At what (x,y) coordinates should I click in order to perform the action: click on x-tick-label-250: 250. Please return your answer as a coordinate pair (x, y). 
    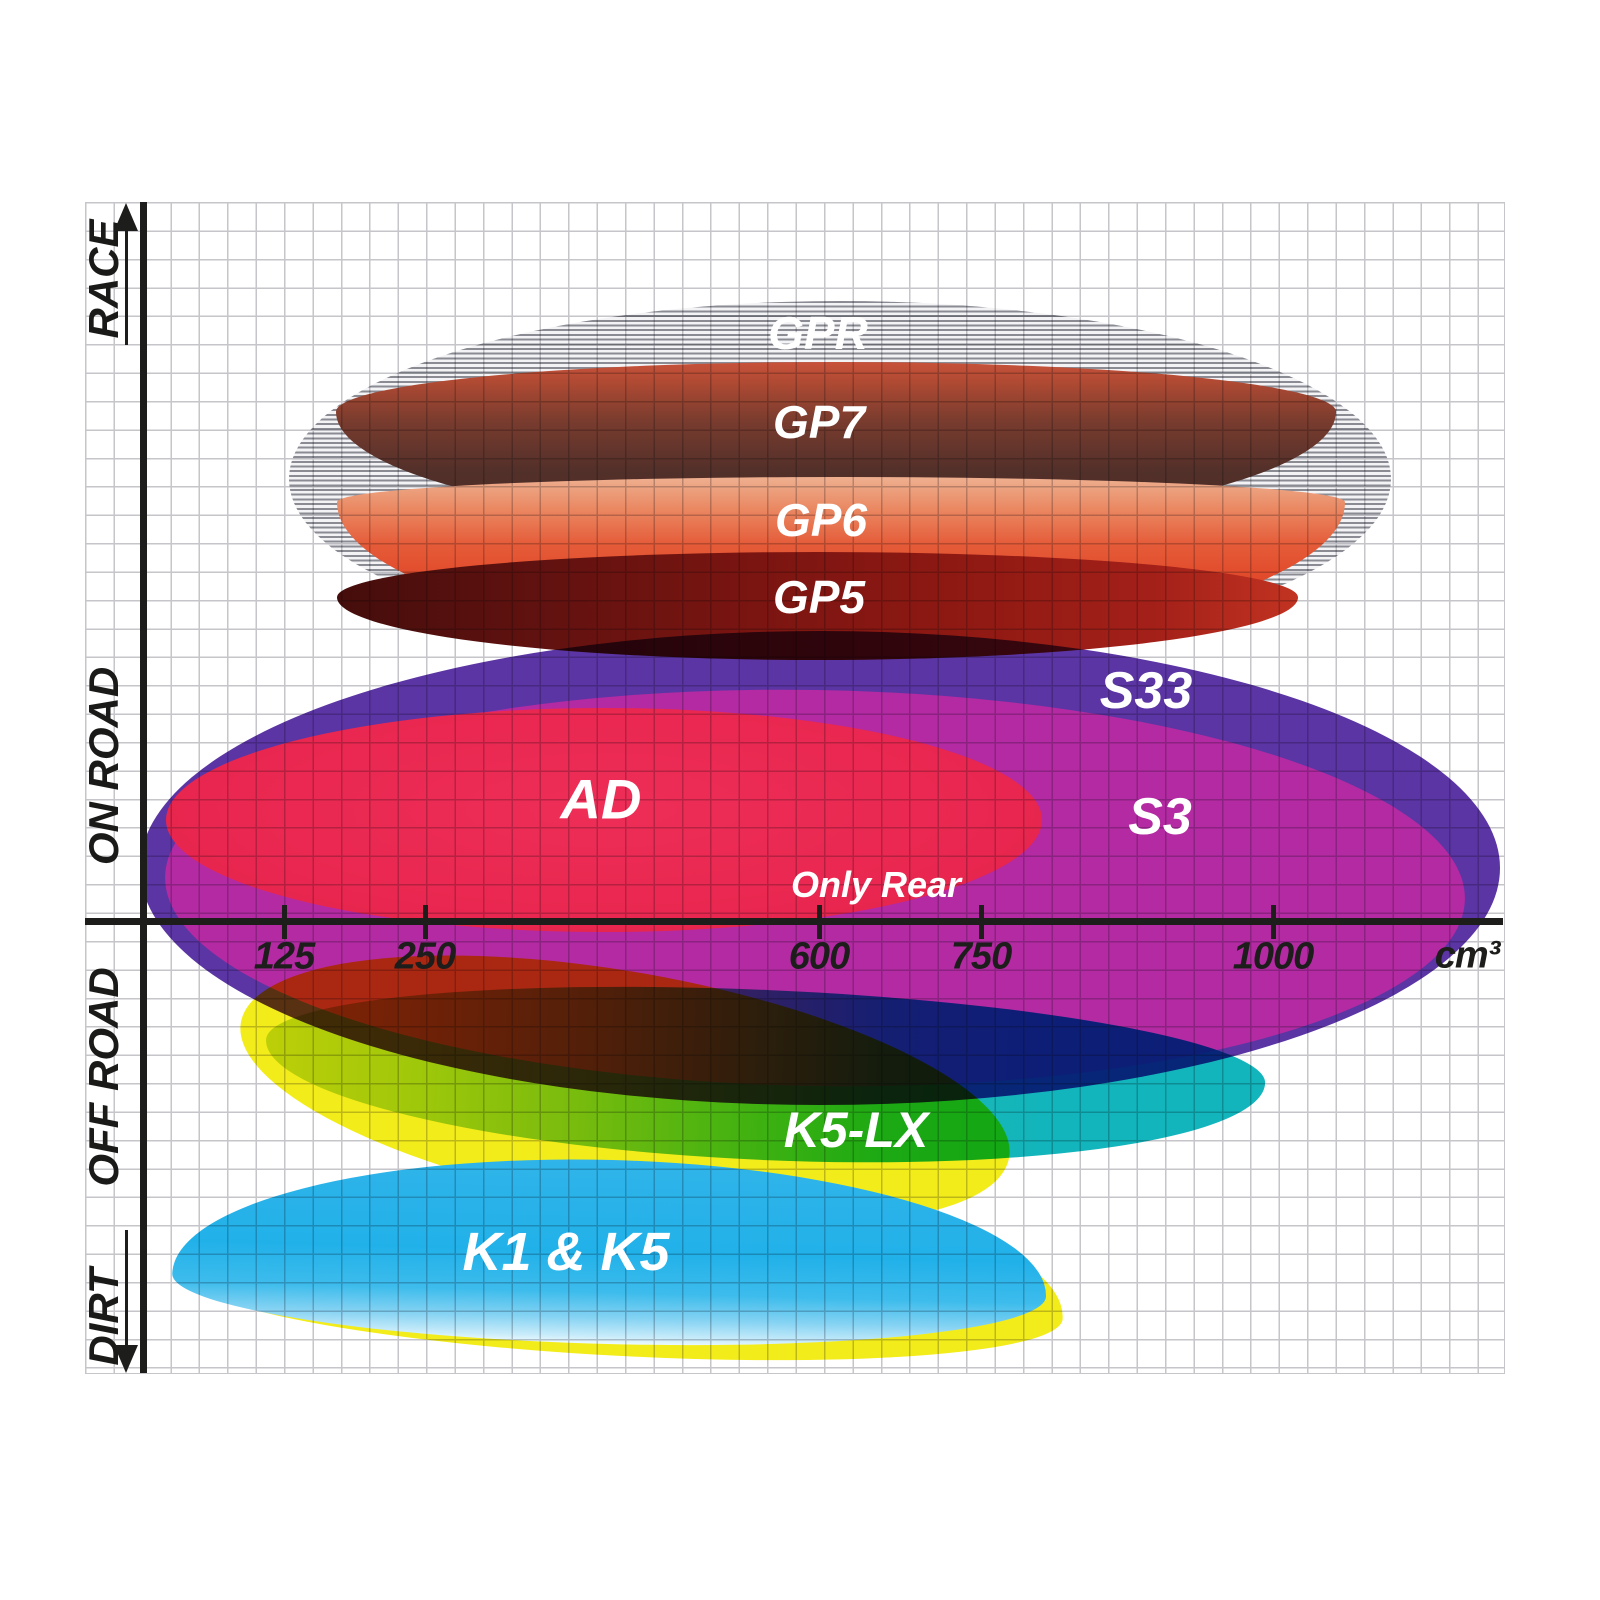
    Looking at the image, I should click on (425, 956).